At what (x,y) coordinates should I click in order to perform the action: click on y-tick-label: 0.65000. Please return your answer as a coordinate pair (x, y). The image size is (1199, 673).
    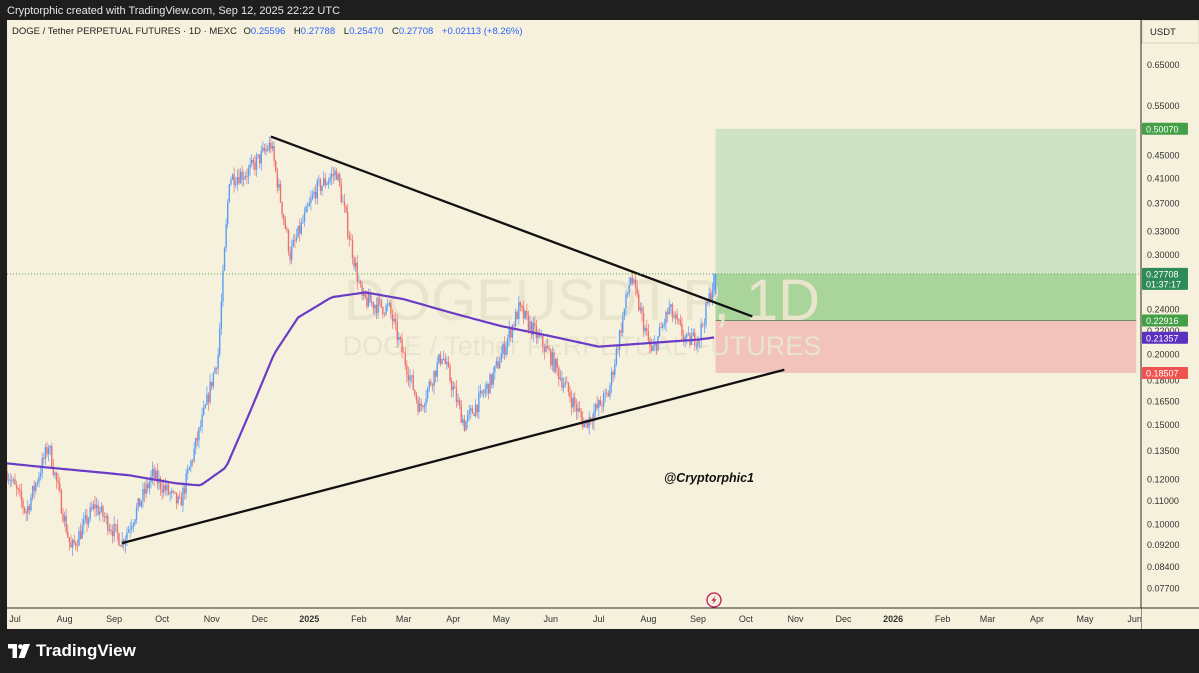
    Looking at the image, I should click on (1163, 65).